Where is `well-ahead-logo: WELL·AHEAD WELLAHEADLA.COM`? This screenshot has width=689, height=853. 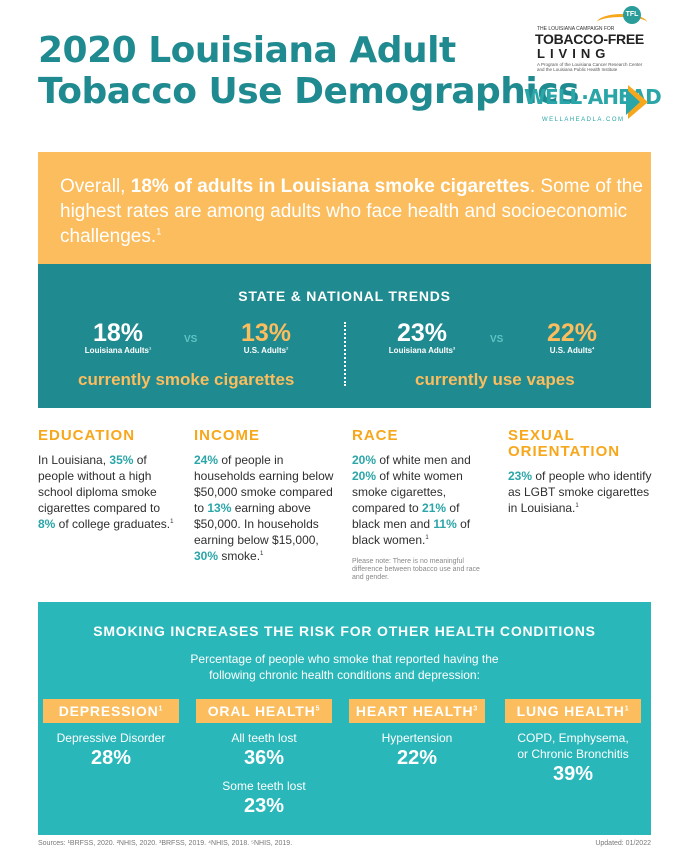
well-ahead-logo: WELL·AHEAD WELLAHEADLA.COM is located at coordinates (593, 107).